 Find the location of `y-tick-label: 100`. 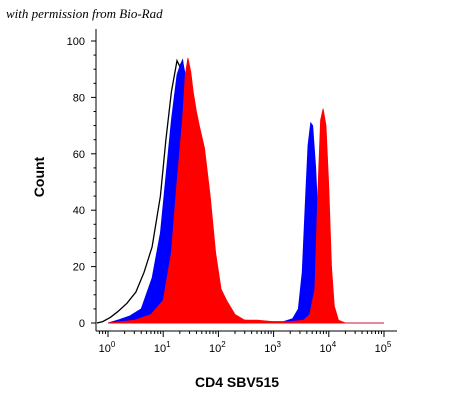

y-tick-label: 100 is located at coordinates (76, 42).